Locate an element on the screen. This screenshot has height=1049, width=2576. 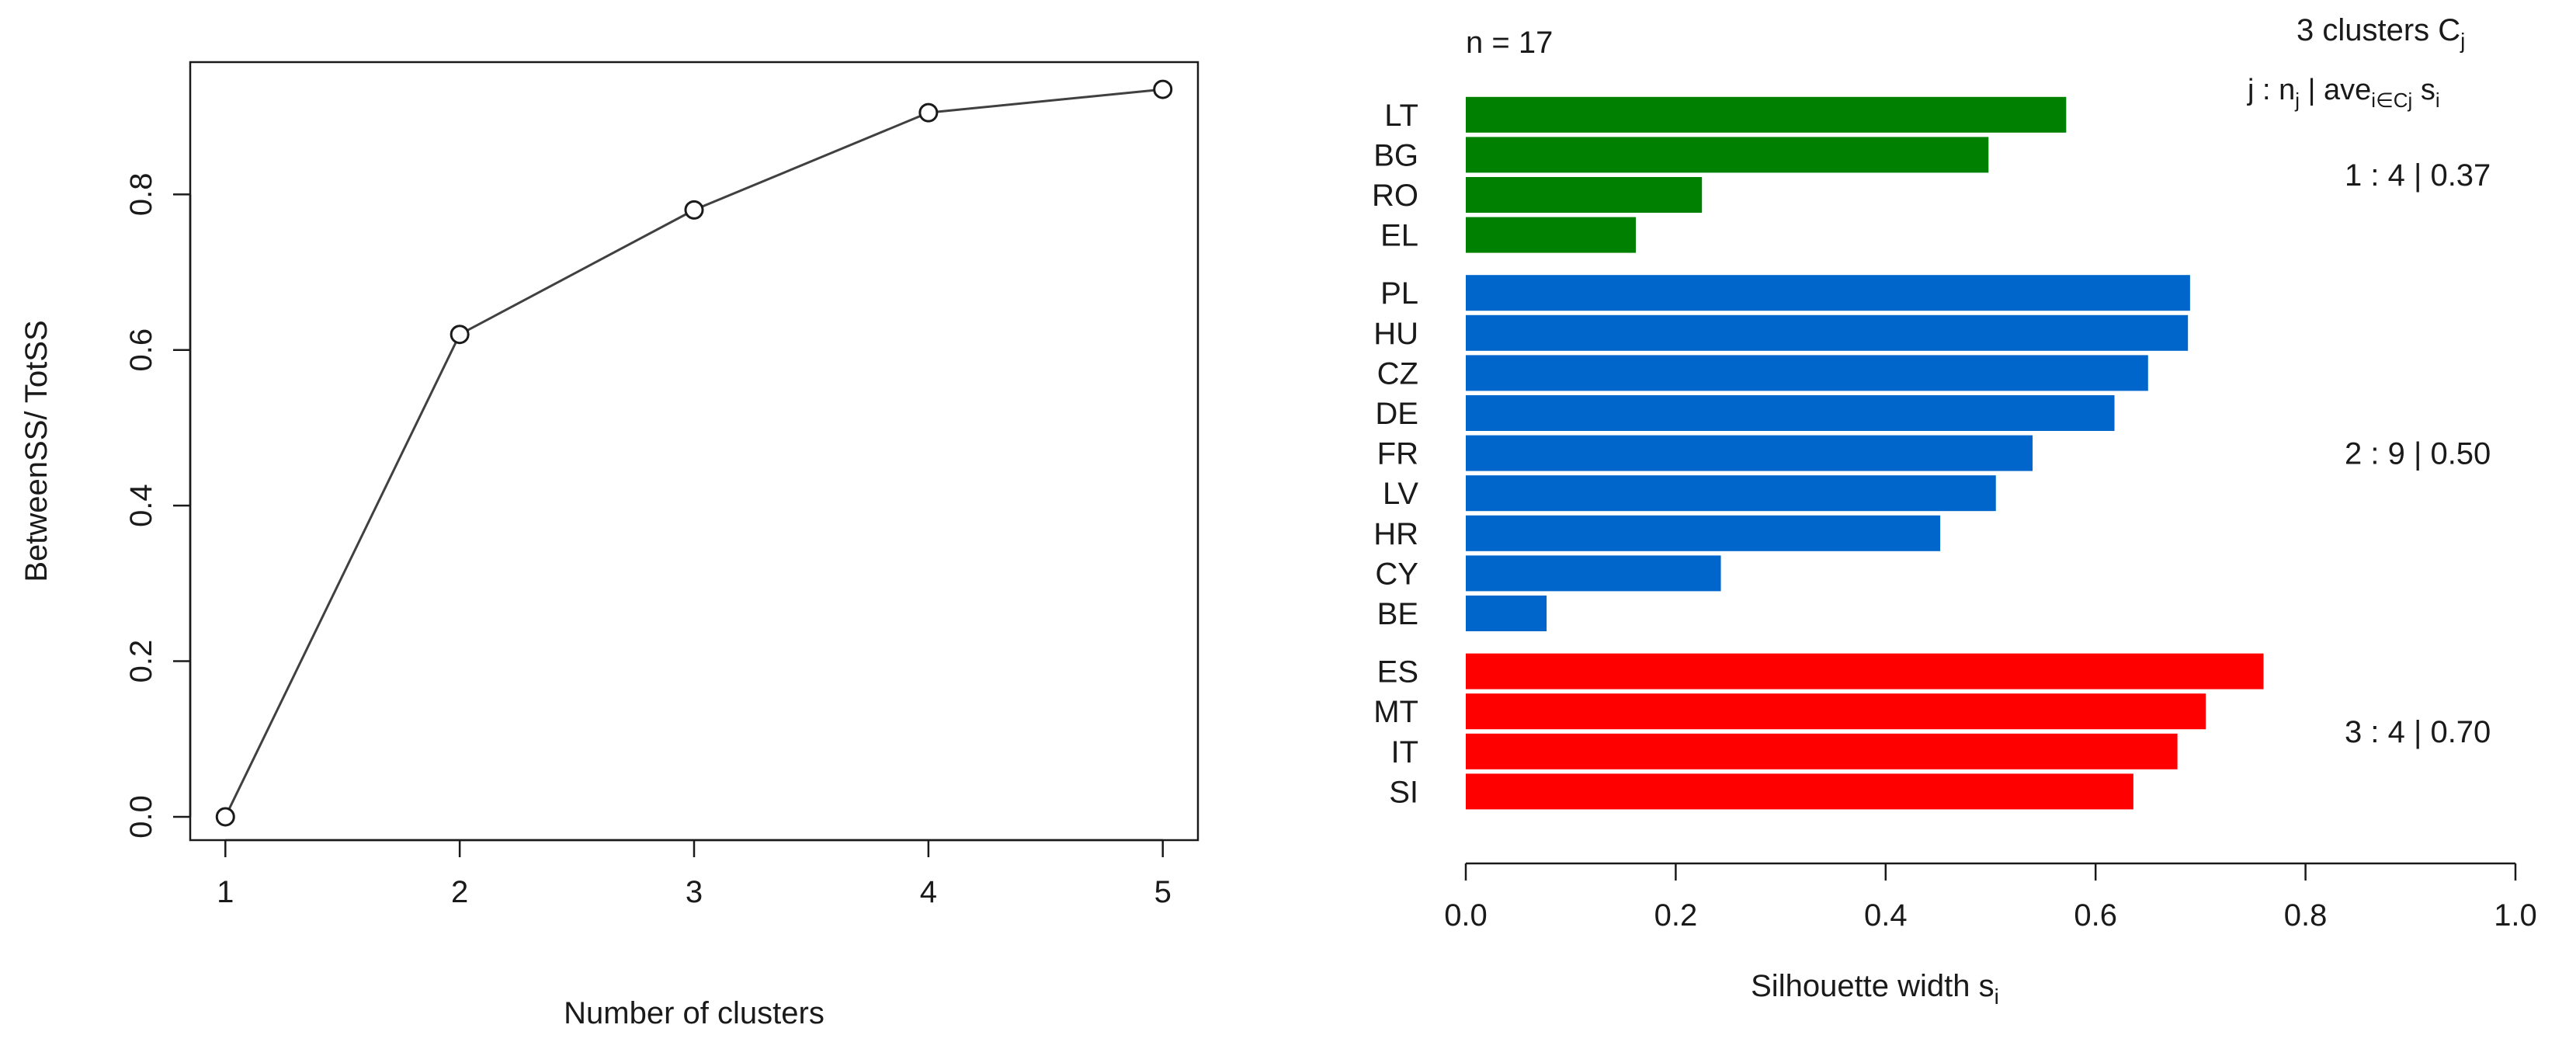
silhouette-bar-FR is located at coordinates (1749, 453).